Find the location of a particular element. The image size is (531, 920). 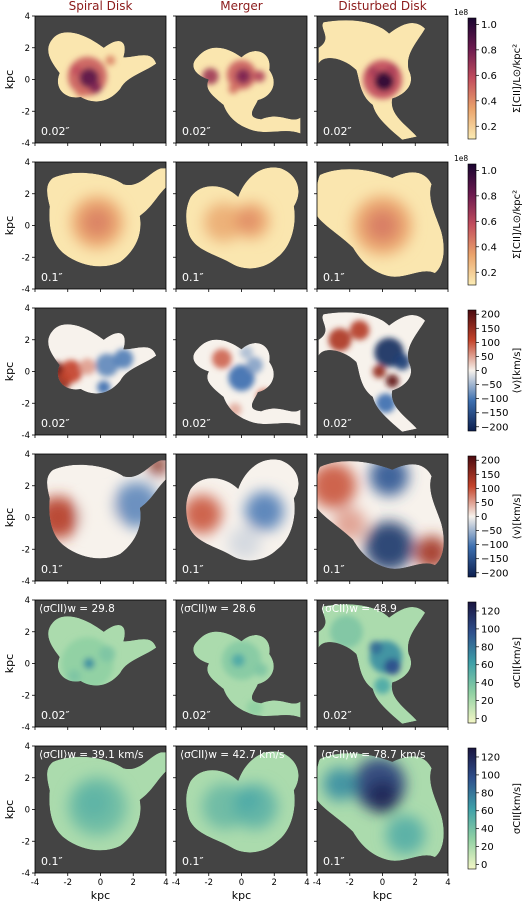

panel-r3-c1: 0.1″ is located at coordinates (240, 518).